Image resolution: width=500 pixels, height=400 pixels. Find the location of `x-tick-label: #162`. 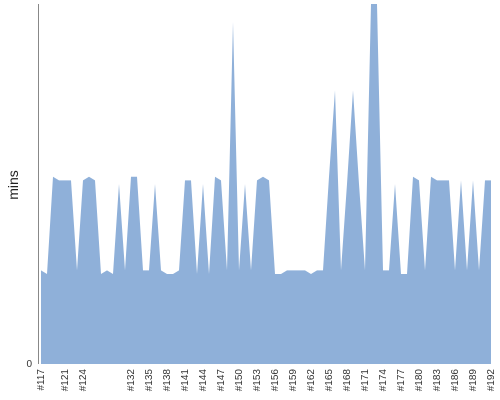

x-tick-label: #162 is located at coordinates (311, 380).